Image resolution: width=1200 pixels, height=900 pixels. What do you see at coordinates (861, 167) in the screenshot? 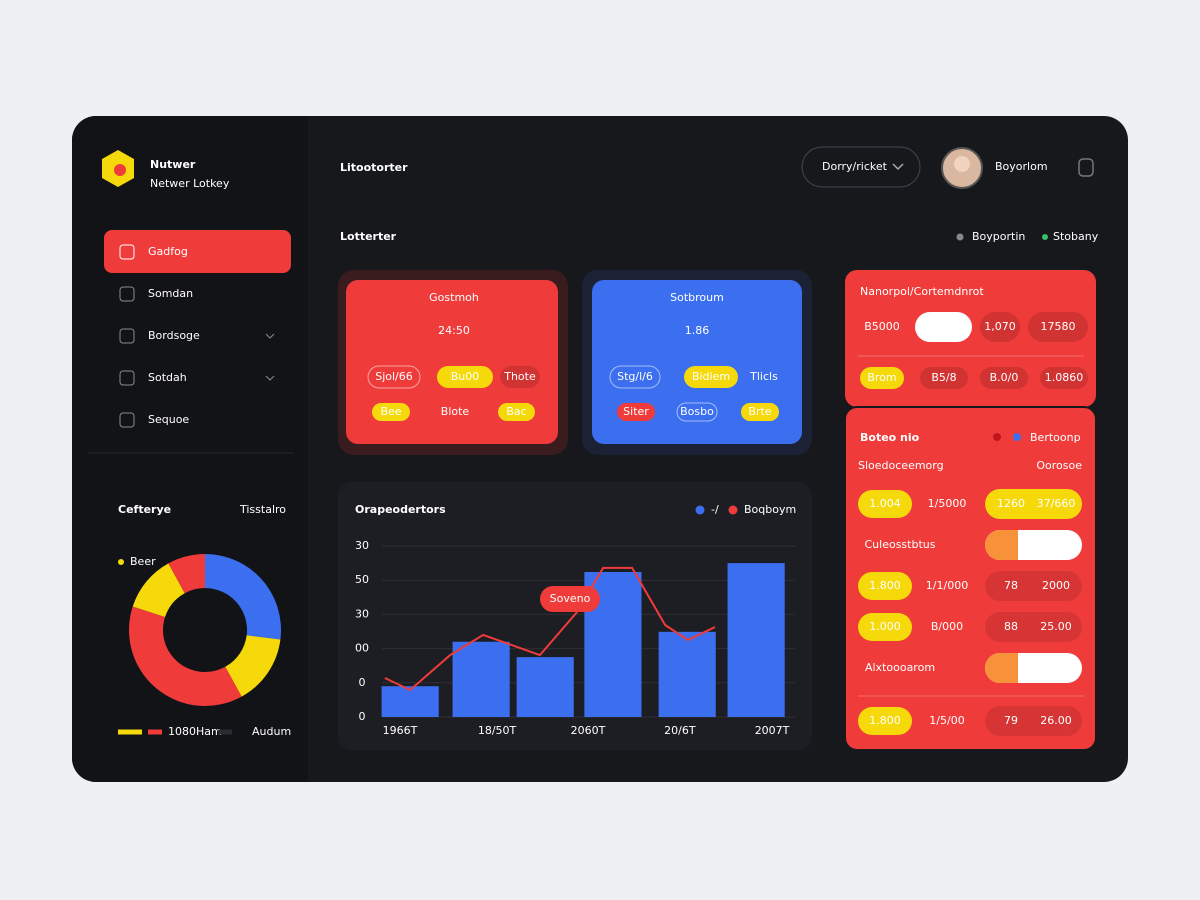
I see `dropdown` at bounding box center [861, 167].